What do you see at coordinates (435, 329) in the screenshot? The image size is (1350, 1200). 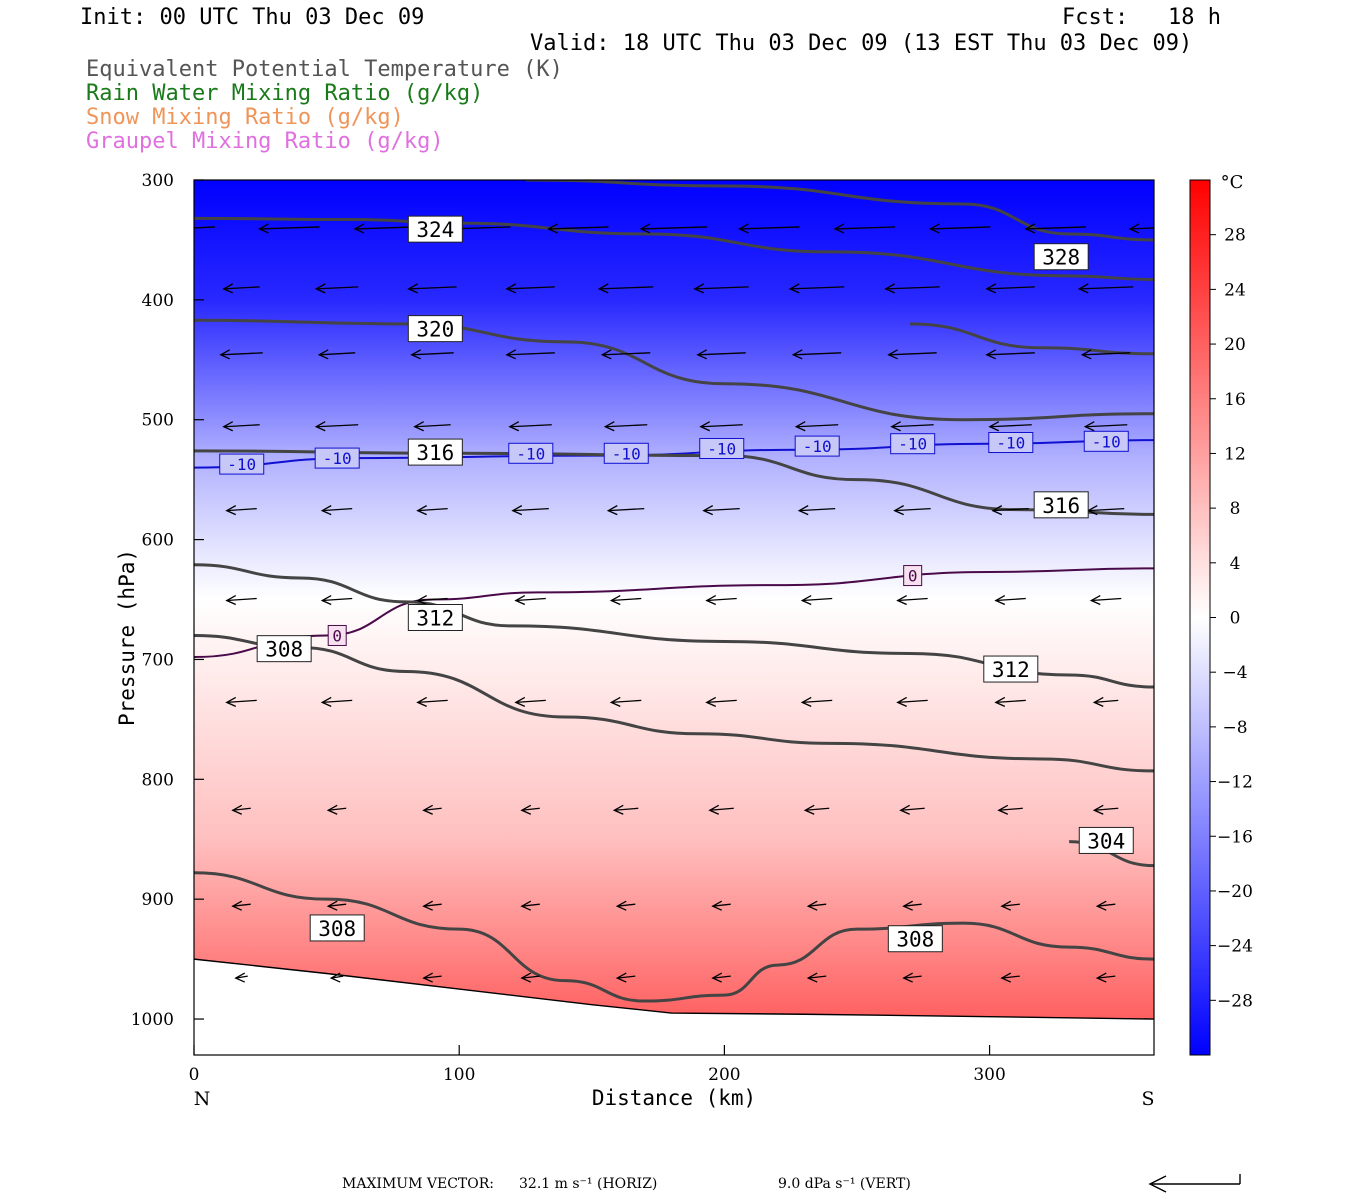 I see `contour-label: 320` at bounding box center [435, 329].